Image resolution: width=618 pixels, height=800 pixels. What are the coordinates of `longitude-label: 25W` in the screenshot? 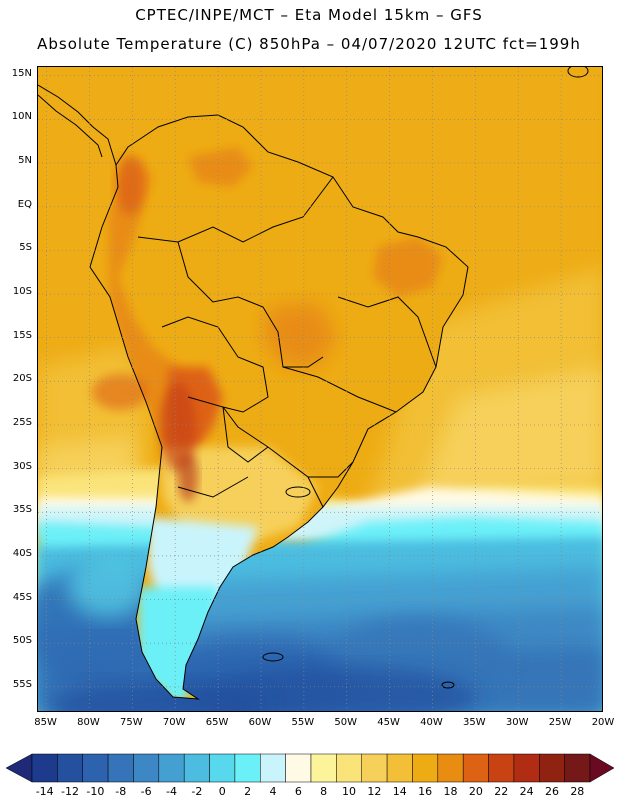 It's located at (560, 722).